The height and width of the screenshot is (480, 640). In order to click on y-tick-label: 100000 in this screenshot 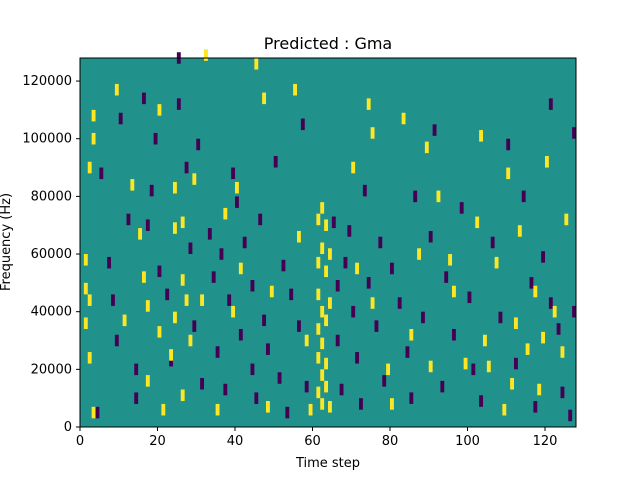, I will do `click(47, 139)`.